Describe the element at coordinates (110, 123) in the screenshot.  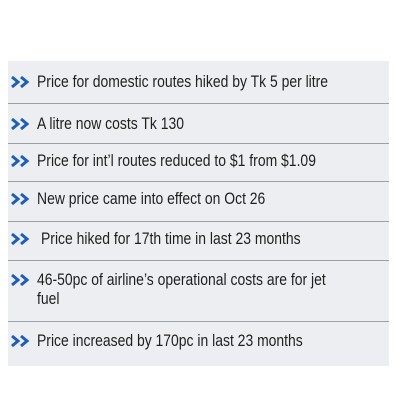
I see `bullet-text: A litre now costs Tk 130` at that location.